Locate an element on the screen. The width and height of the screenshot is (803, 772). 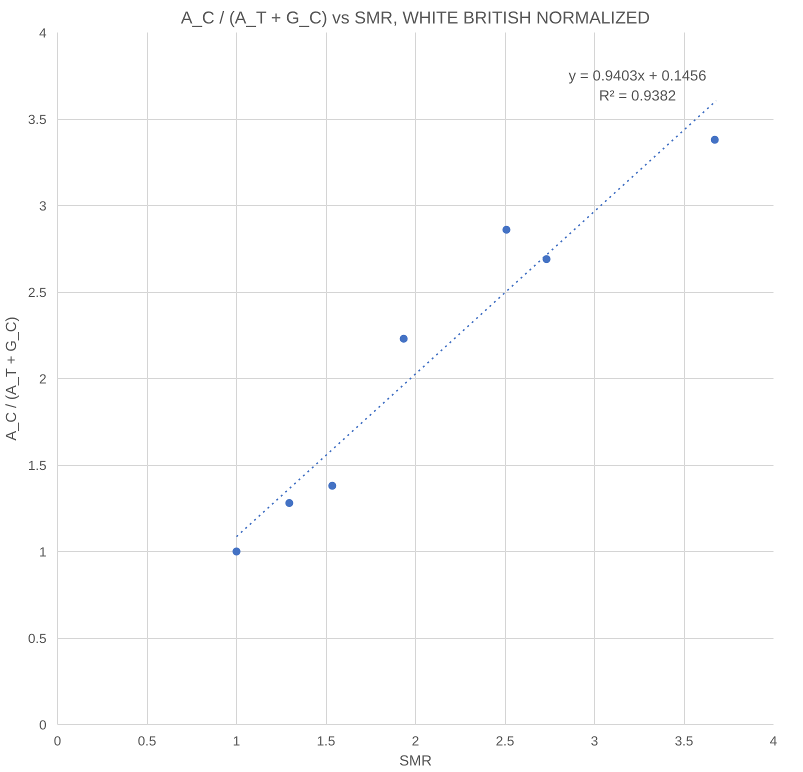
x-tick-label: 2 is located at coordinates (416, 741).